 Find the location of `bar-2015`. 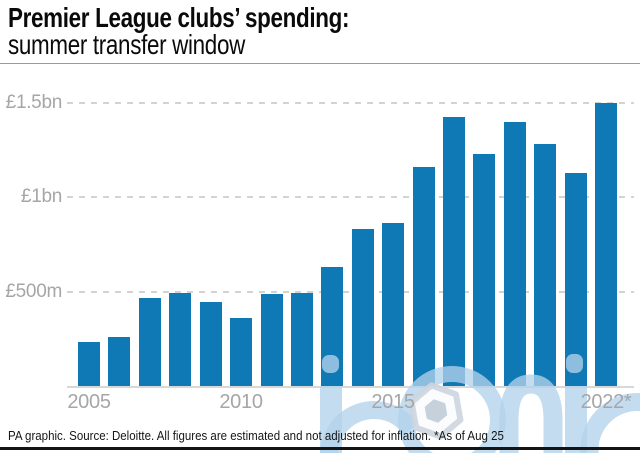

bar-2015 is located at coordinates (393, 304).